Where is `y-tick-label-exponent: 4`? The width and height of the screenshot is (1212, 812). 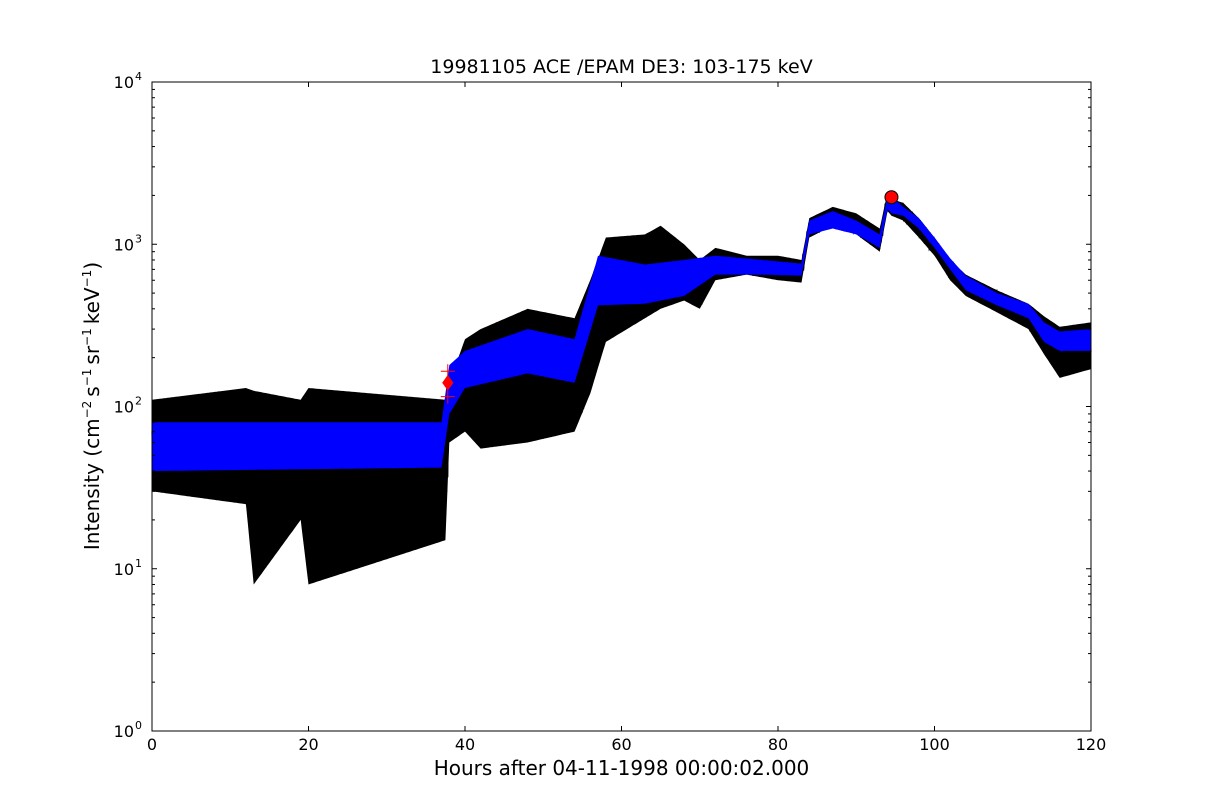 y-tick-label-exponent: 4 is located at coordinates (138, 76).